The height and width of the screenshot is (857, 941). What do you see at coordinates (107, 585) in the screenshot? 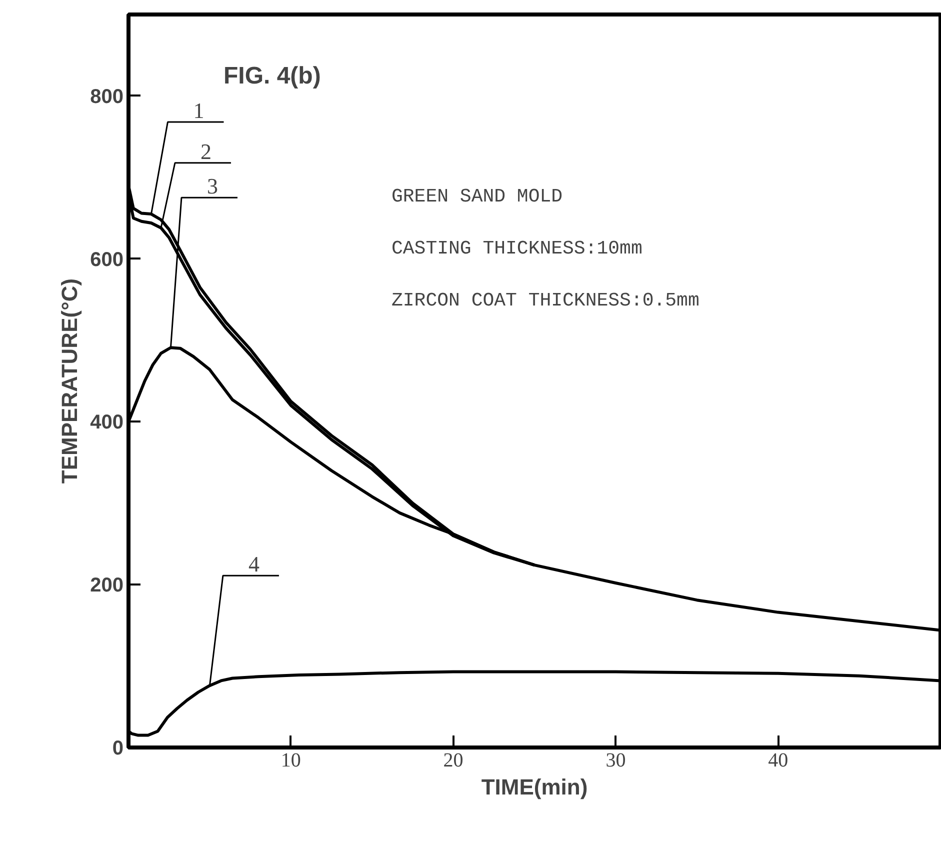
I see `y-tick-label: 200` at bounding box center [107, 585].